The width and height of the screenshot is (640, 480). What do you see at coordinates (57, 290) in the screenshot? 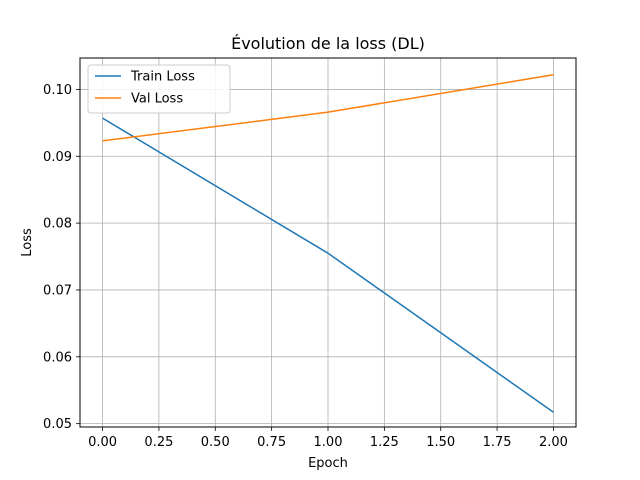
I see `y-tick-label: 0.07` at bounding box center [57, 290].